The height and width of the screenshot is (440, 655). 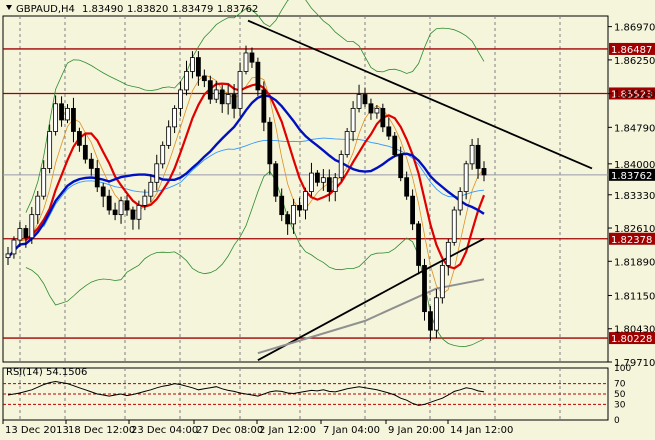 What do you see at coordinates (164, 430) in the screenshot?
I see `time-tick-label: 23 Dec 04:00` at bounding box center [164, 430].